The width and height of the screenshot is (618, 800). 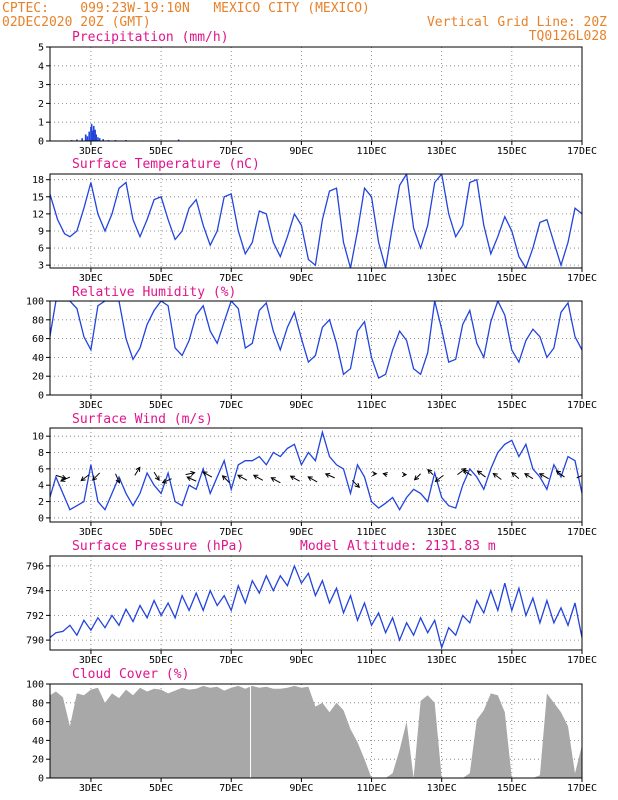 What do you see at coordinates (442, 788) in the screenshot?
I see `xtick-label: 13DEC` at bounding box center [442, 788].